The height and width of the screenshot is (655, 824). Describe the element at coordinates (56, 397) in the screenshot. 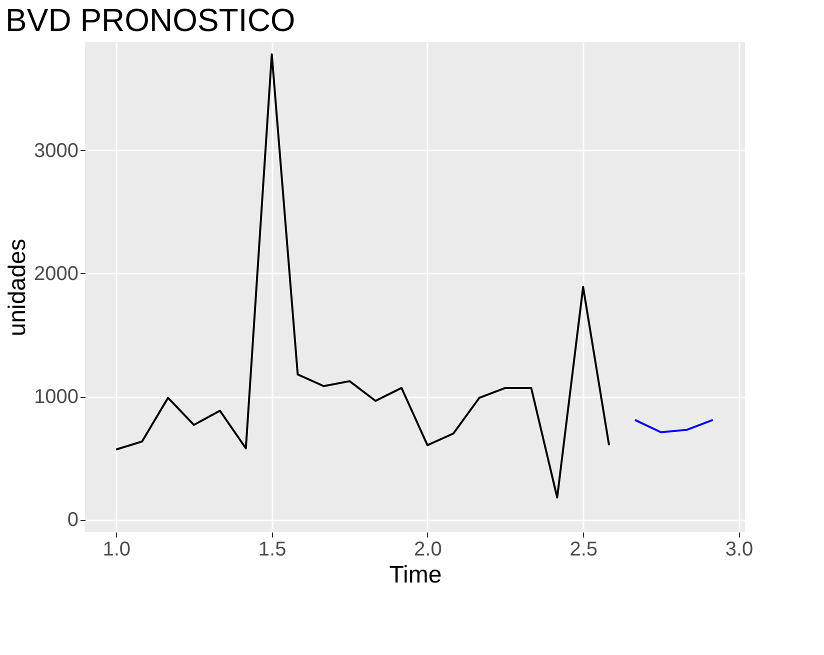

I see `y-tick-label: 1000` at that location.